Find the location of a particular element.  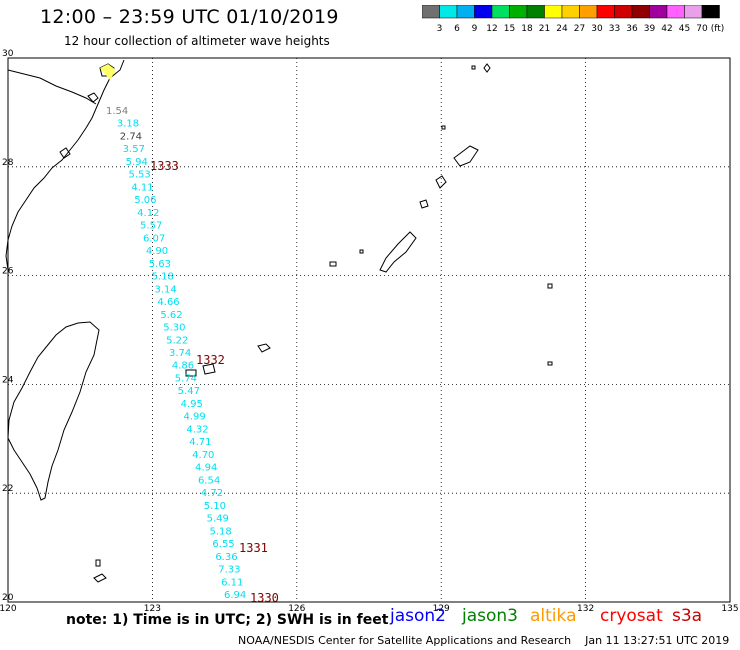

swh-label: 1.54 is located at coordinates (117, 111).